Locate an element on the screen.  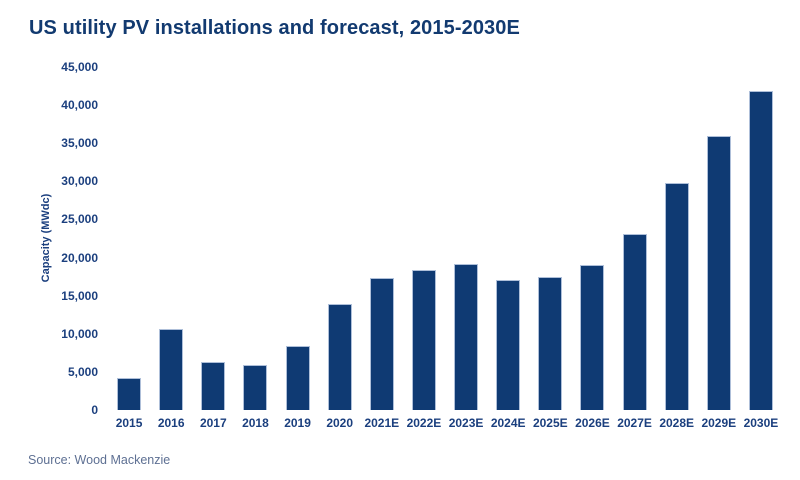
source-note: Source: Wood Mackenzie is located at coordinates (99, 460).